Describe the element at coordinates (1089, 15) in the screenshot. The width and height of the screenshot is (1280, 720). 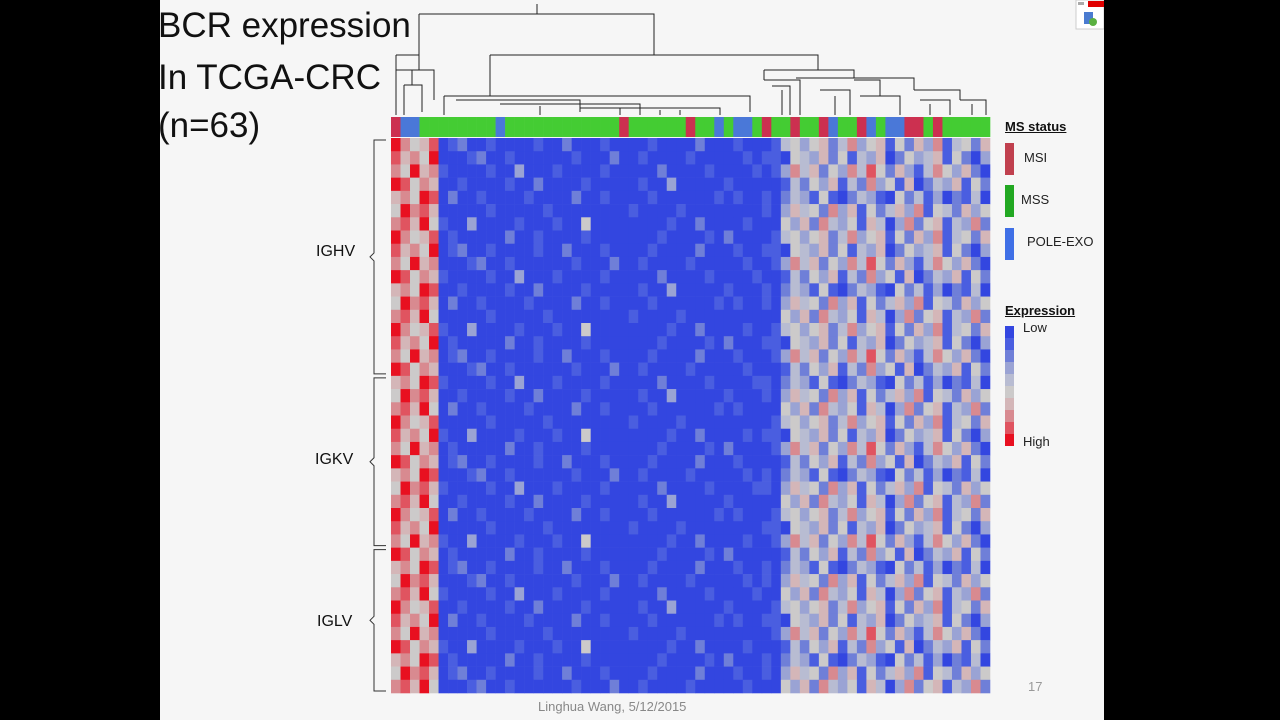
I see `presentation-window-icon` at that location.